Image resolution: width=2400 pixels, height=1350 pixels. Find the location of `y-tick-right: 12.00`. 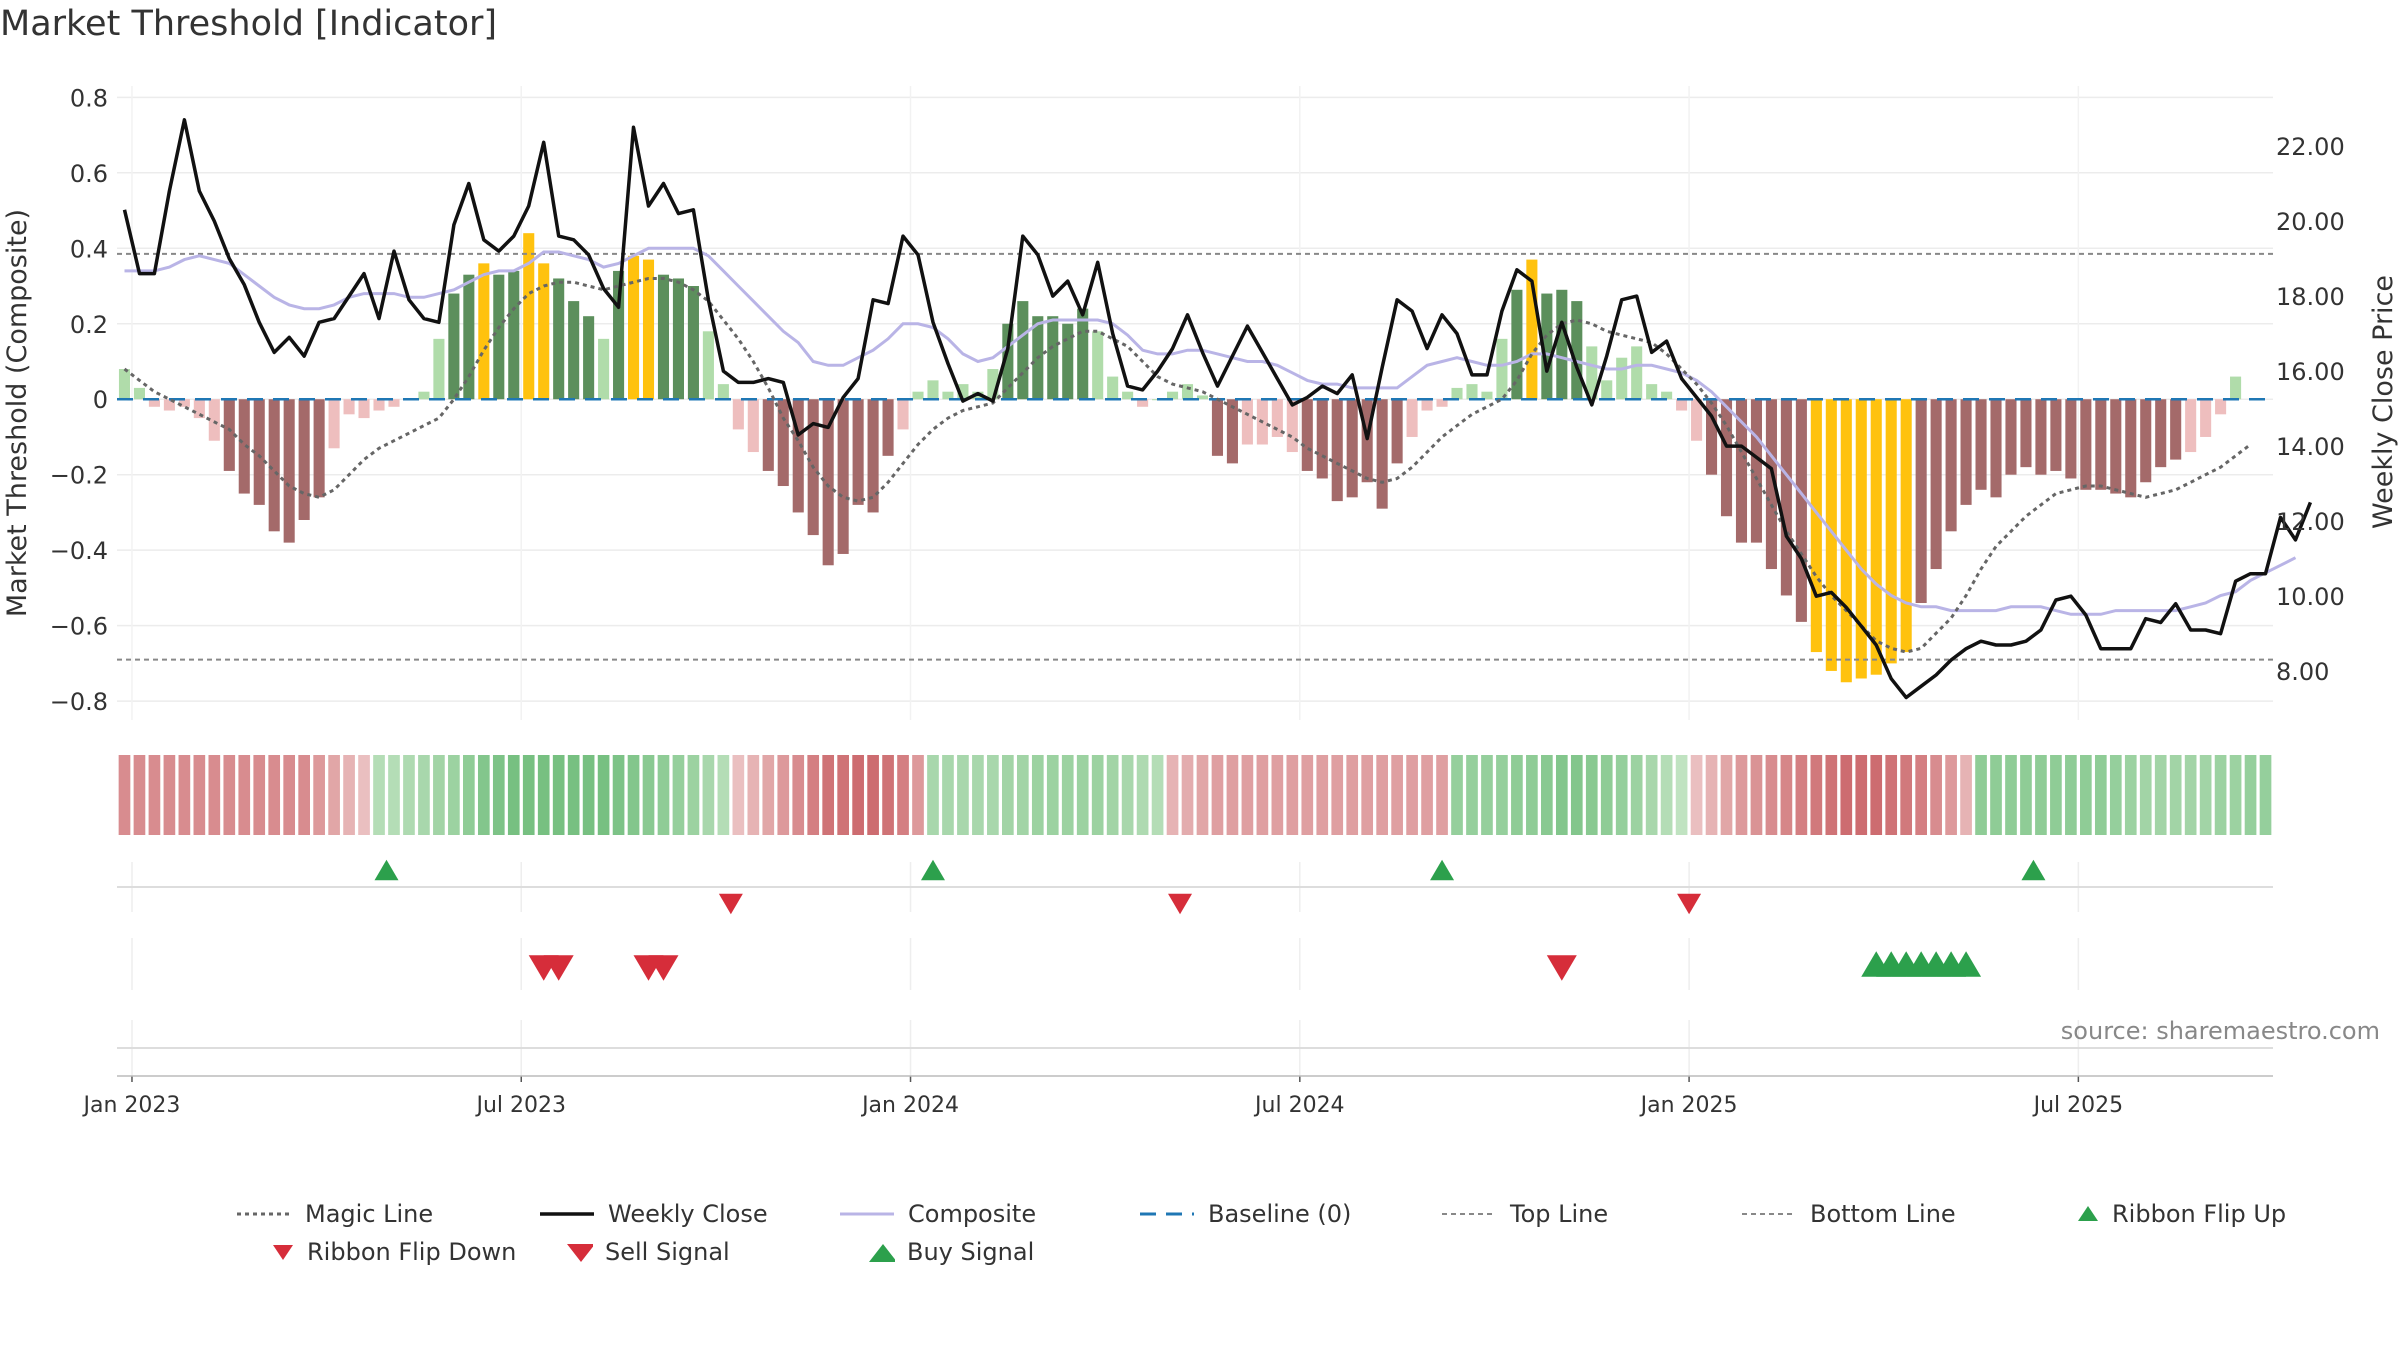

y-tick-right: 12.00 is located at coordinates (2310, 522).